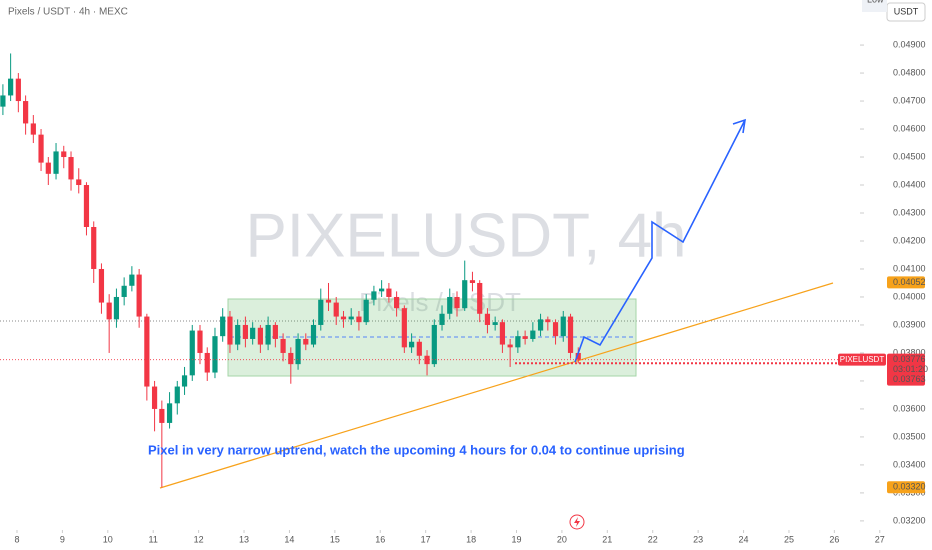 The height and width of the screenshot is (550, 932). I want to click on x-tick-label: 13, so click(244, 539).